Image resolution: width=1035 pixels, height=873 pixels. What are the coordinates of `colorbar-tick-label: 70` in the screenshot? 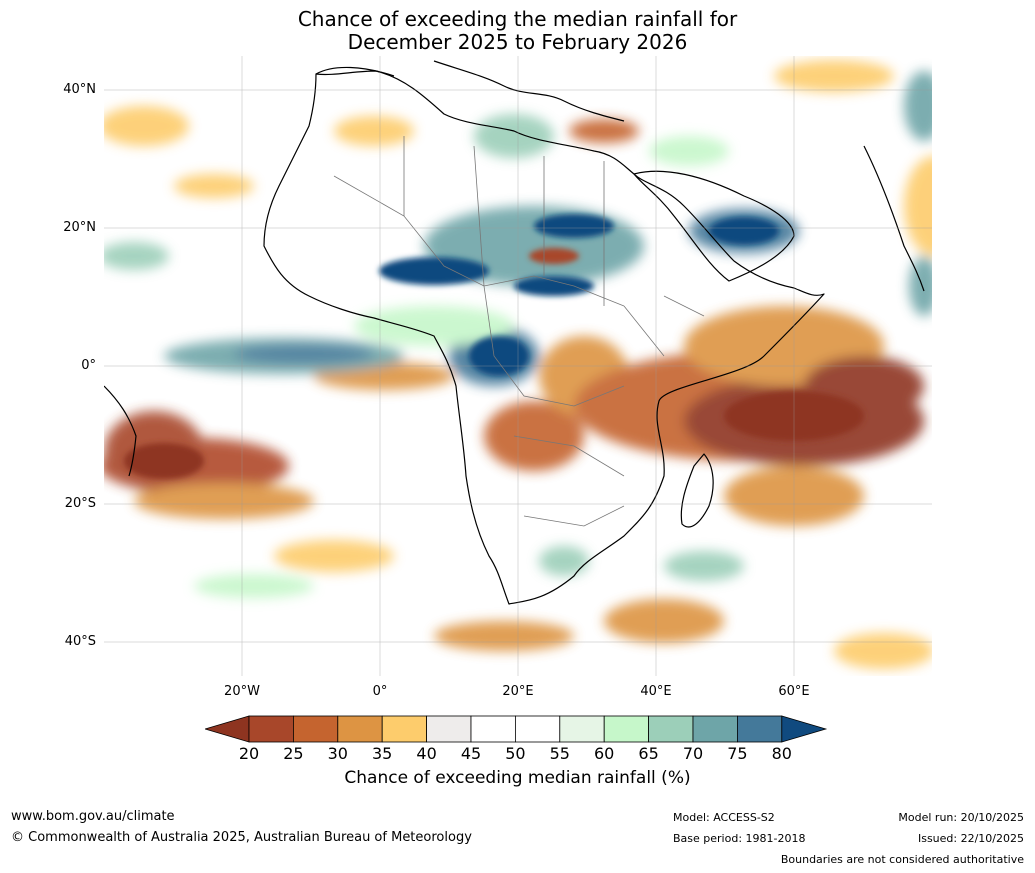 It's located at (693, 753).